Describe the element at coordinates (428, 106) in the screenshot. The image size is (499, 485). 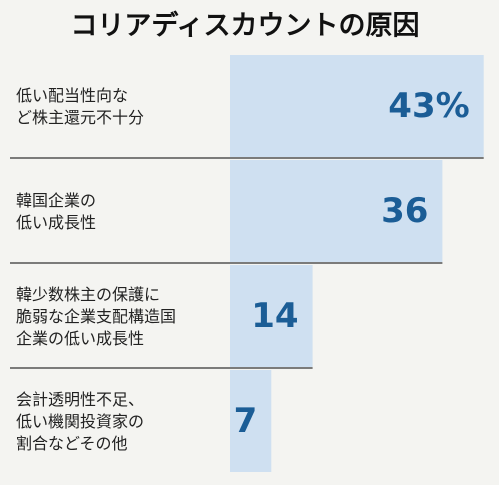
I see `value-label: 43%` at that location.